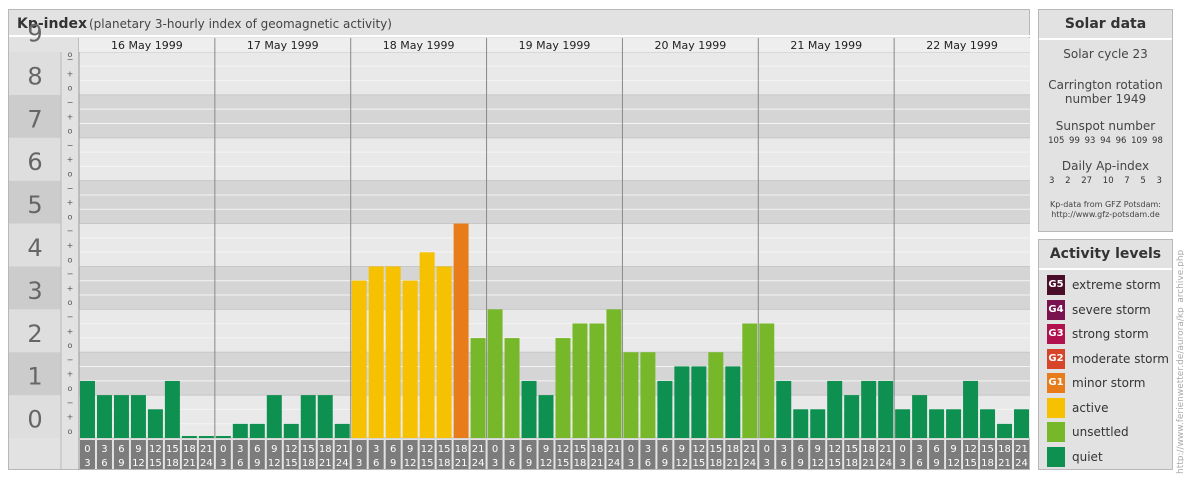 This screenshot has height=480, width=1184. What do you see at coordinates (147, 45) in the screenshot?
I see `day-label: 16 May 1999` at bounding box center [147, 45].